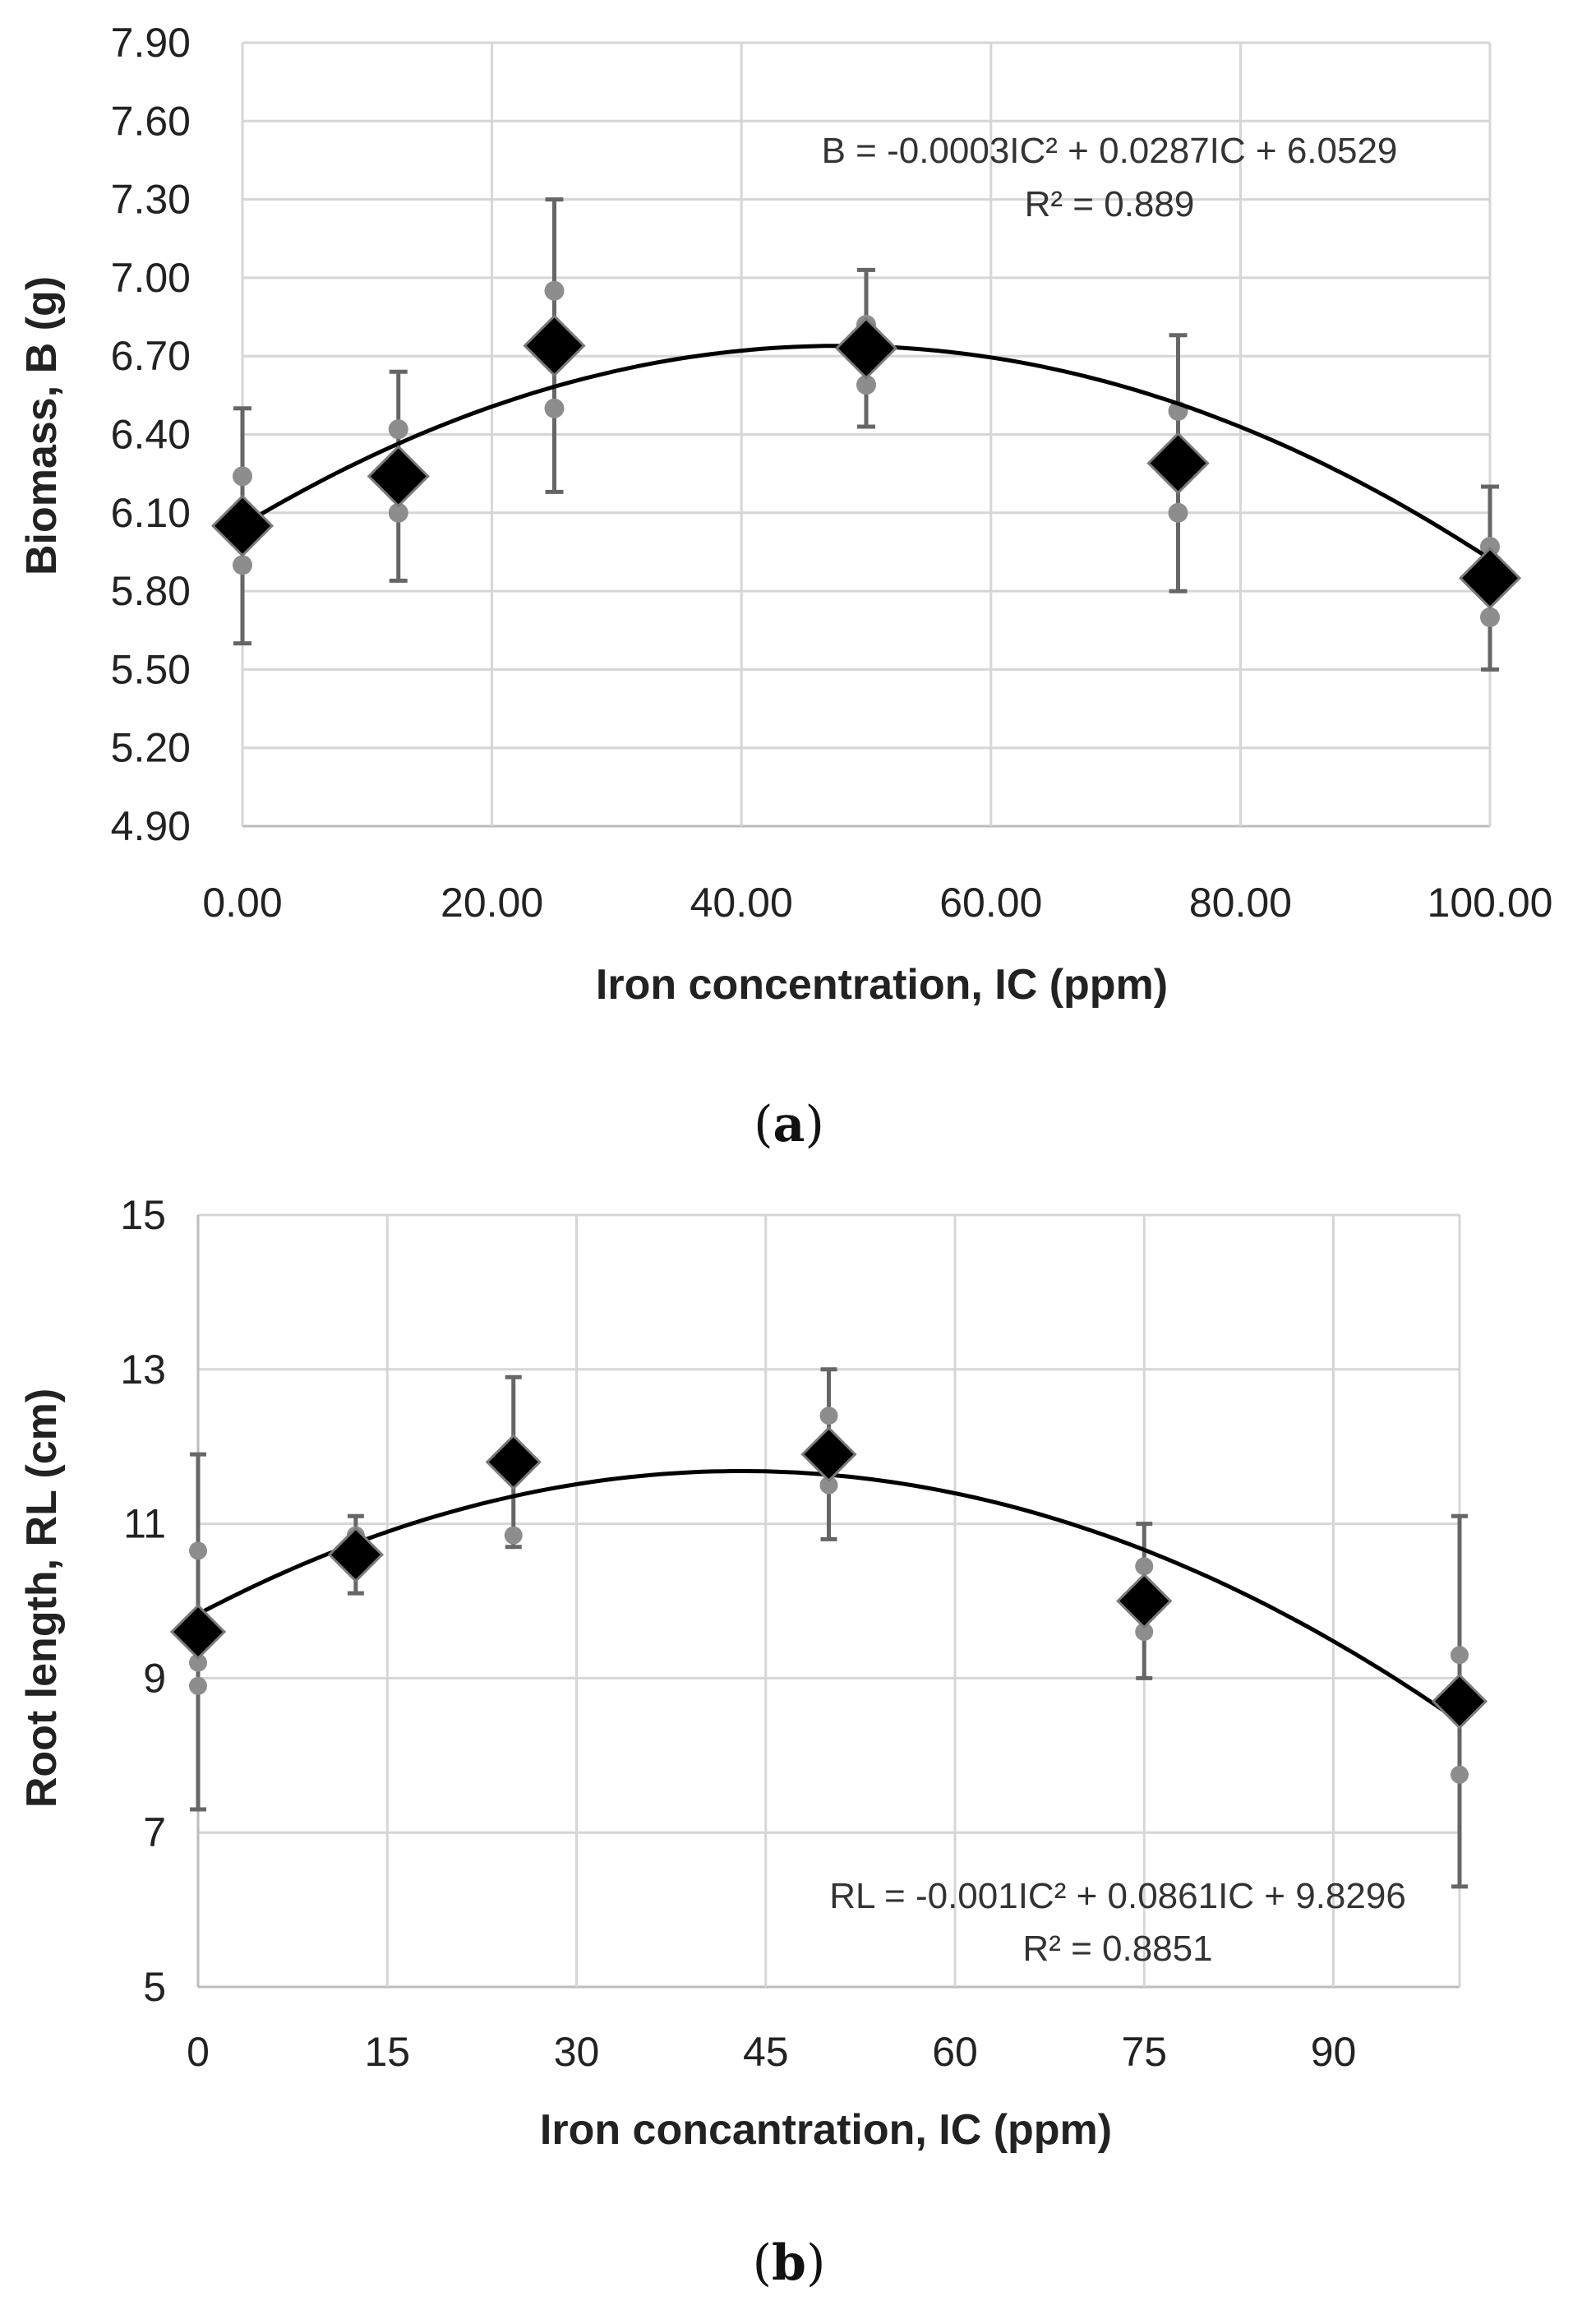 The width and height of the screenshot is (1596, 2310). I want to click on panel-a-x-axis-title: Iron concentration, IC (ppm), so click(882, 985).